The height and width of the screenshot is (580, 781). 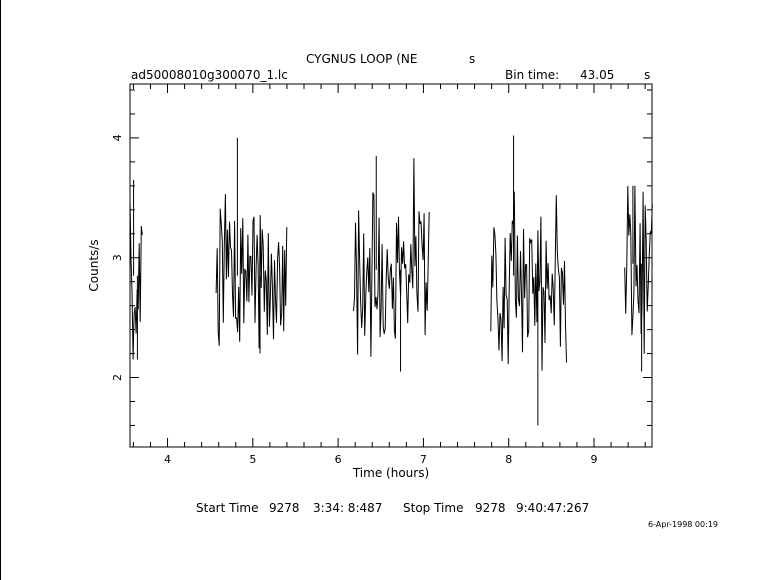 What do you see at coordinates (490, 508) in the screenshot?
I see `stop-day: 9278` at bounding box center [490, 508].